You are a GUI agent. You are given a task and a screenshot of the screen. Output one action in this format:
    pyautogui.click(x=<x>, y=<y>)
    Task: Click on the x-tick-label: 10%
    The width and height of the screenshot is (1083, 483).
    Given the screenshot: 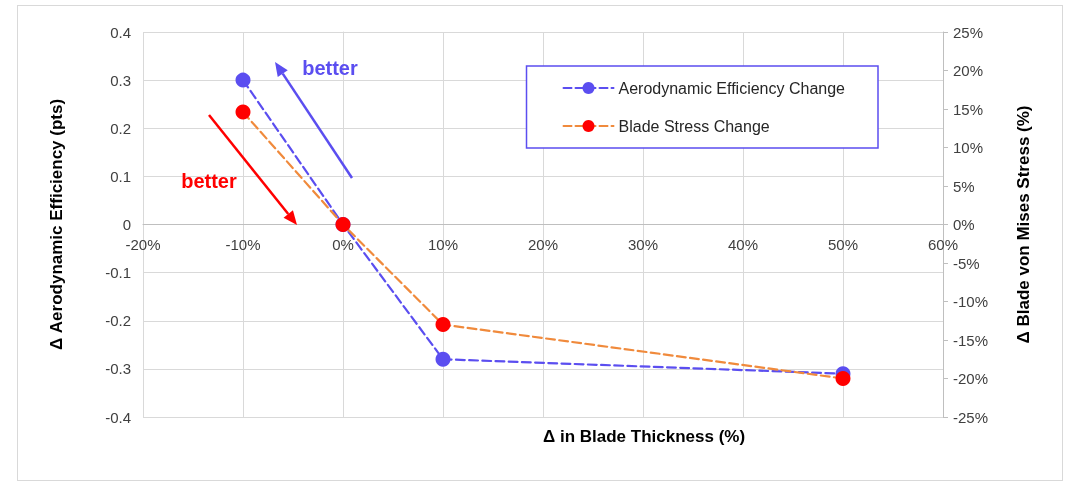 What is the action you would take?
    pyautogui.click(x=443, y=244)
    